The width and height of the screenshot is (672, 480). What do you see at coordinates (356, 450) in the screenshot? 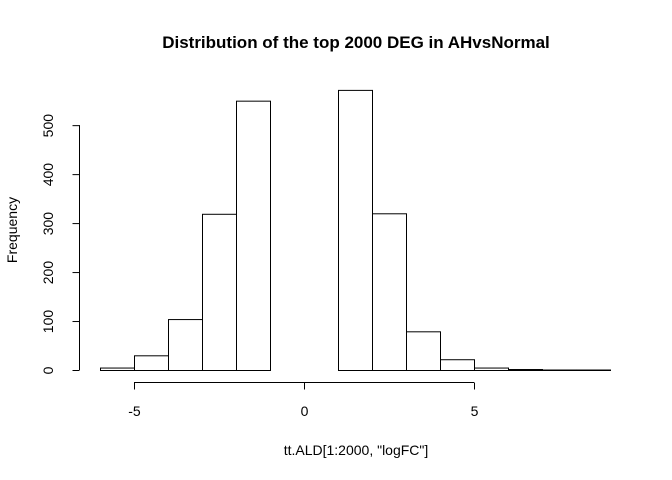
I see `x-axis-label: tt.ALD[1:2000, "logFC"]` at bounding box center [356, 450].